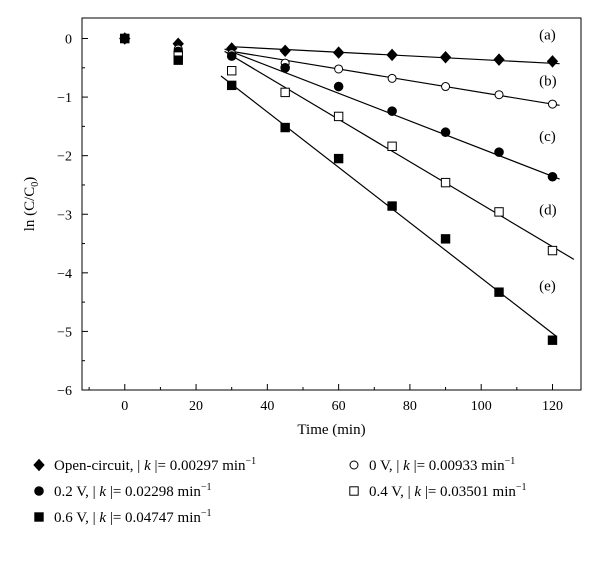  I want to click on legend-label-c: 0.2 V, | k |= 0.02298 min−1, so click(133, 491).